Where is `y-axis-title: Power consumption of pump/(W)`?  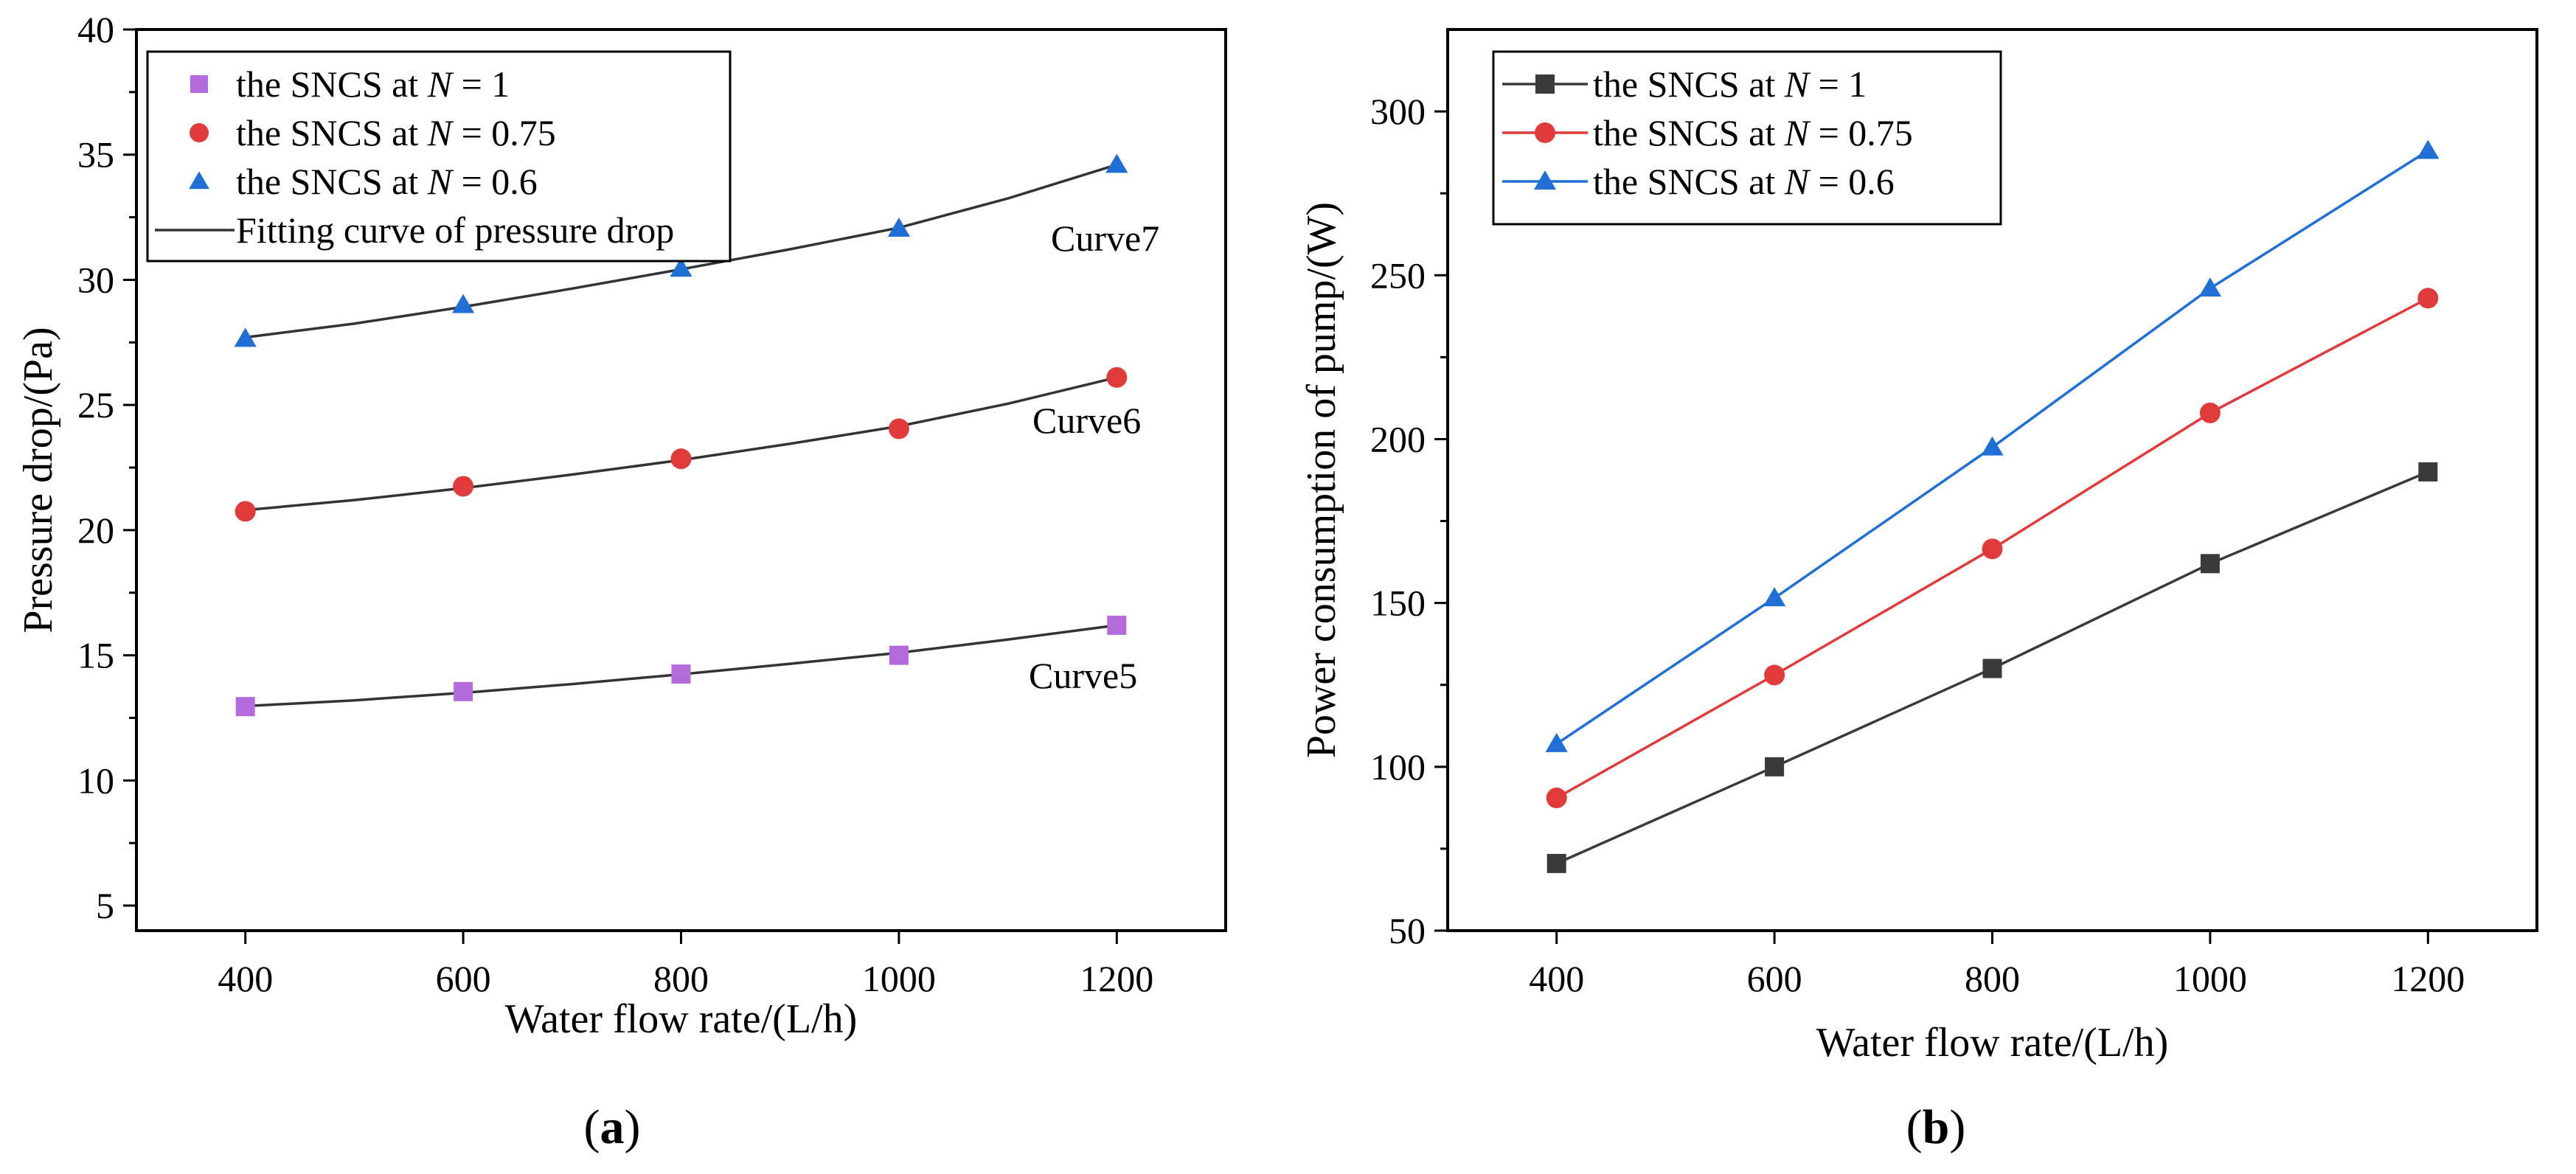 y-axis-title: Power consumption of pump/(W) is located at coordinates (1321, 480).